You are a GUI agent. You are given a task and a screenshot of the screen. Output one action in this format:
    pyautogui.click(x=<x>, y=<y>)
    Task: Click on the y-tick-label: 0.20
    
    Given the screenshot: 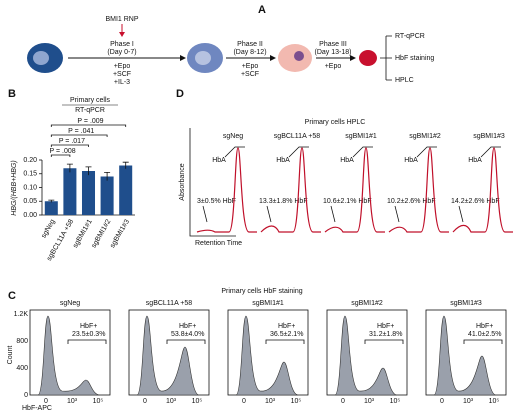 What is the action you would take?
    pyautogui.click(x=30, y=160)
    